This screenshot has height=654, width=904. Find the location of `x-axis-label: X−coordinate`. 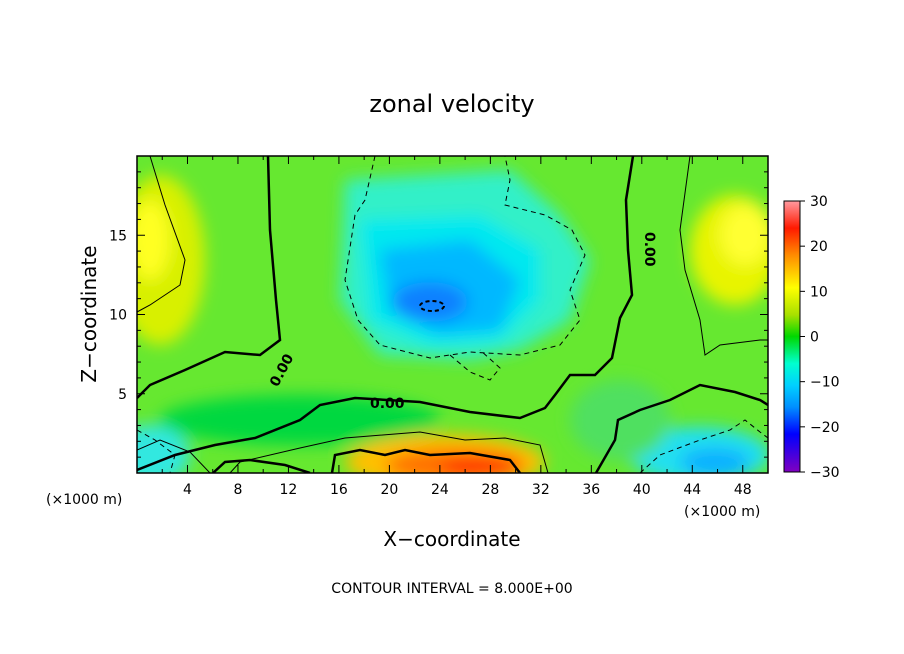

x-axis-label: X−coordinate is located at coordinates (451, 539).